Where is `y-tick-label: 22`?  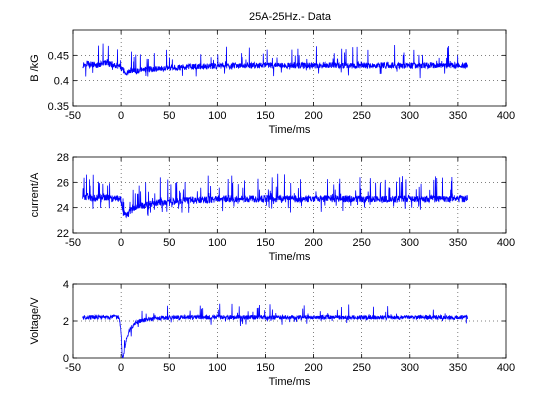 y-tick-label: 22 is located at coordinates (63, 234).